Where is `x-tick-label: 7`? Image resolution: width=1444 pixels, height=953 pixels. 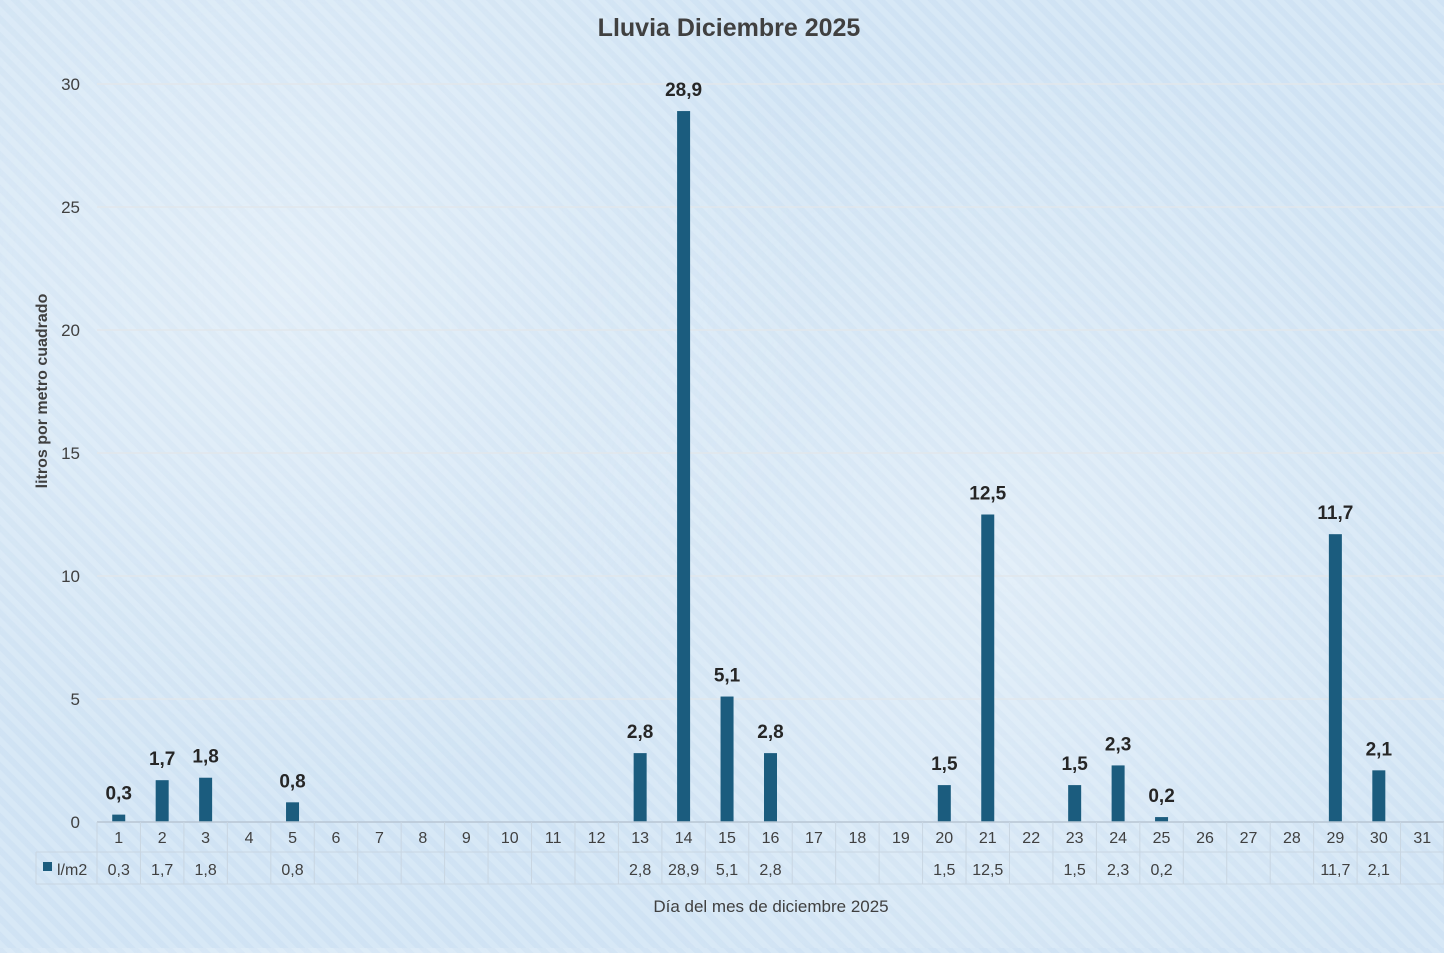 x-tick-label: 7 is located at coordinates (379, 838).